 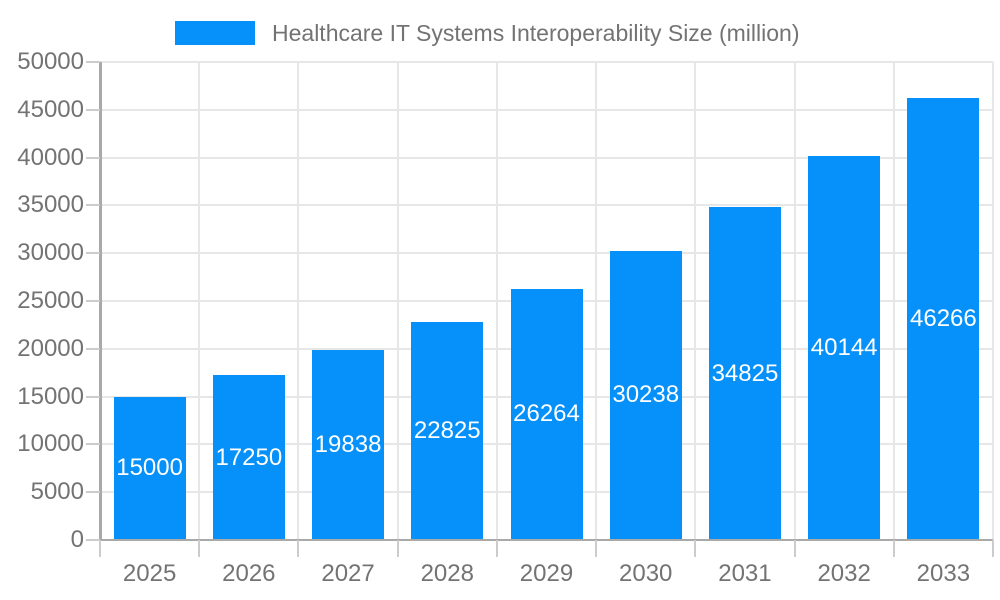 I want to click on y-axis-tick-label: 20000, so click(x=50, y=348).